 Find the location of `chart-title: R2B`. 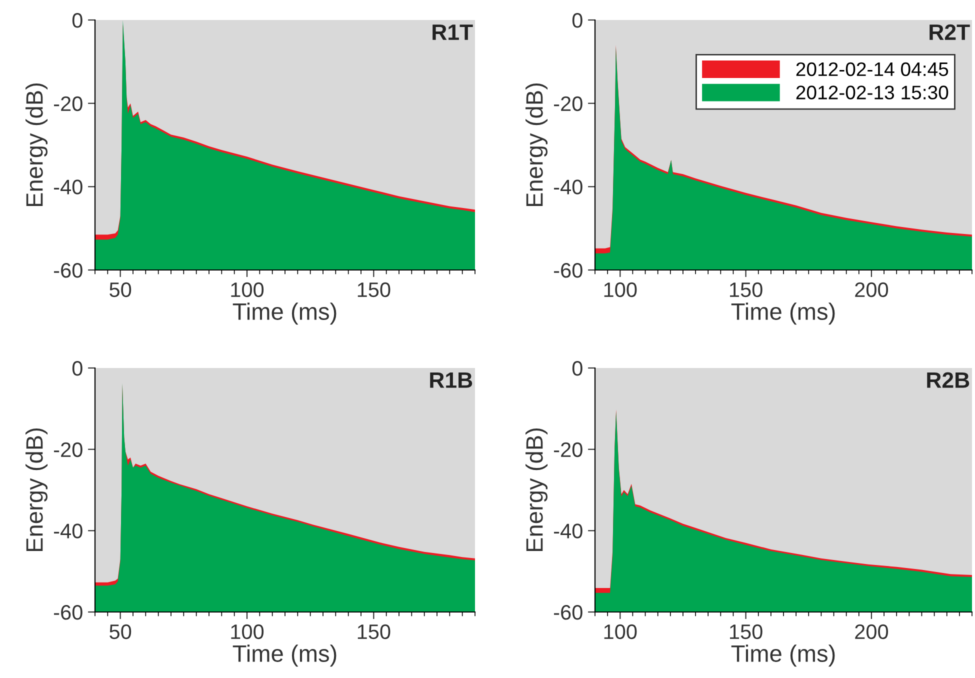

chart-title: R2B is located at coordinates (948, 380).